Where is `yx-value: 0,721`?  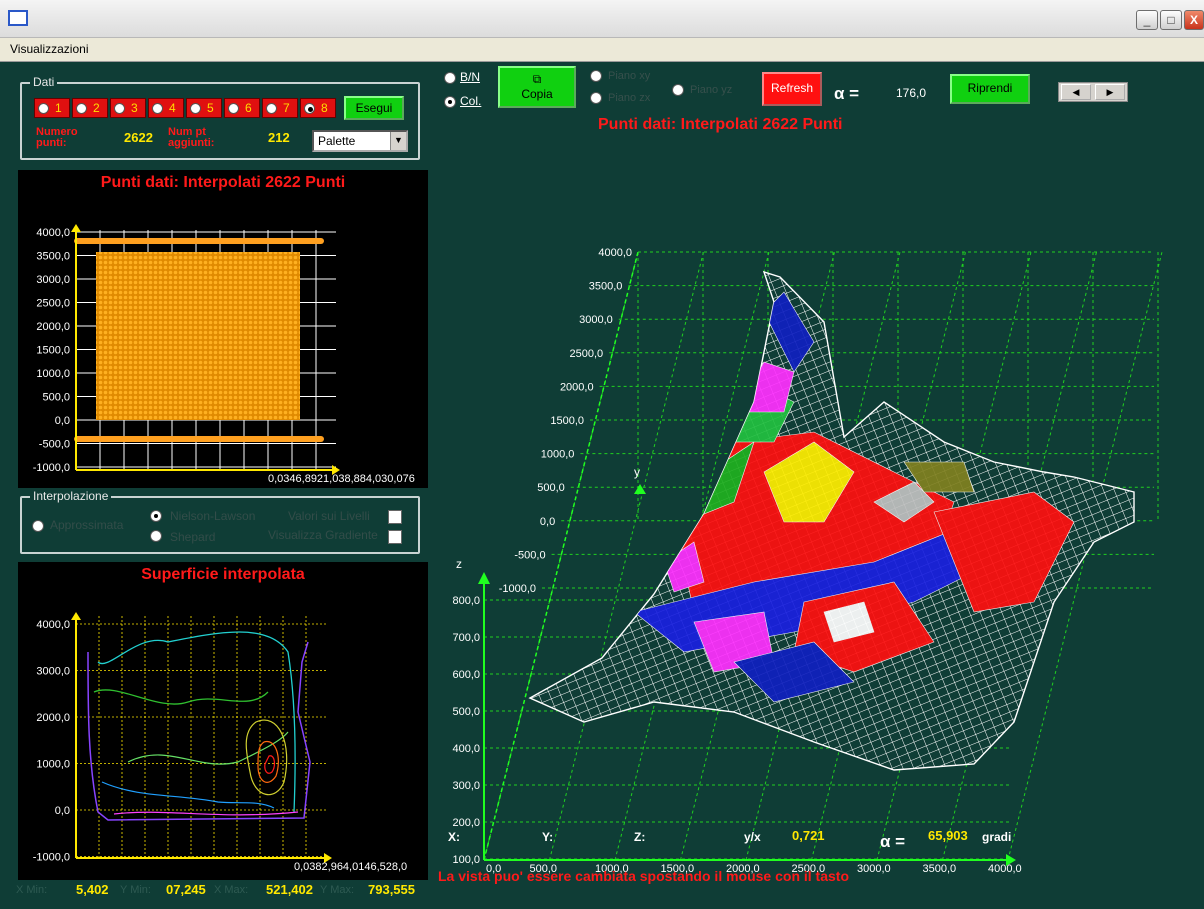
yx-value: 0,721 is located at coordinates (808, 835).